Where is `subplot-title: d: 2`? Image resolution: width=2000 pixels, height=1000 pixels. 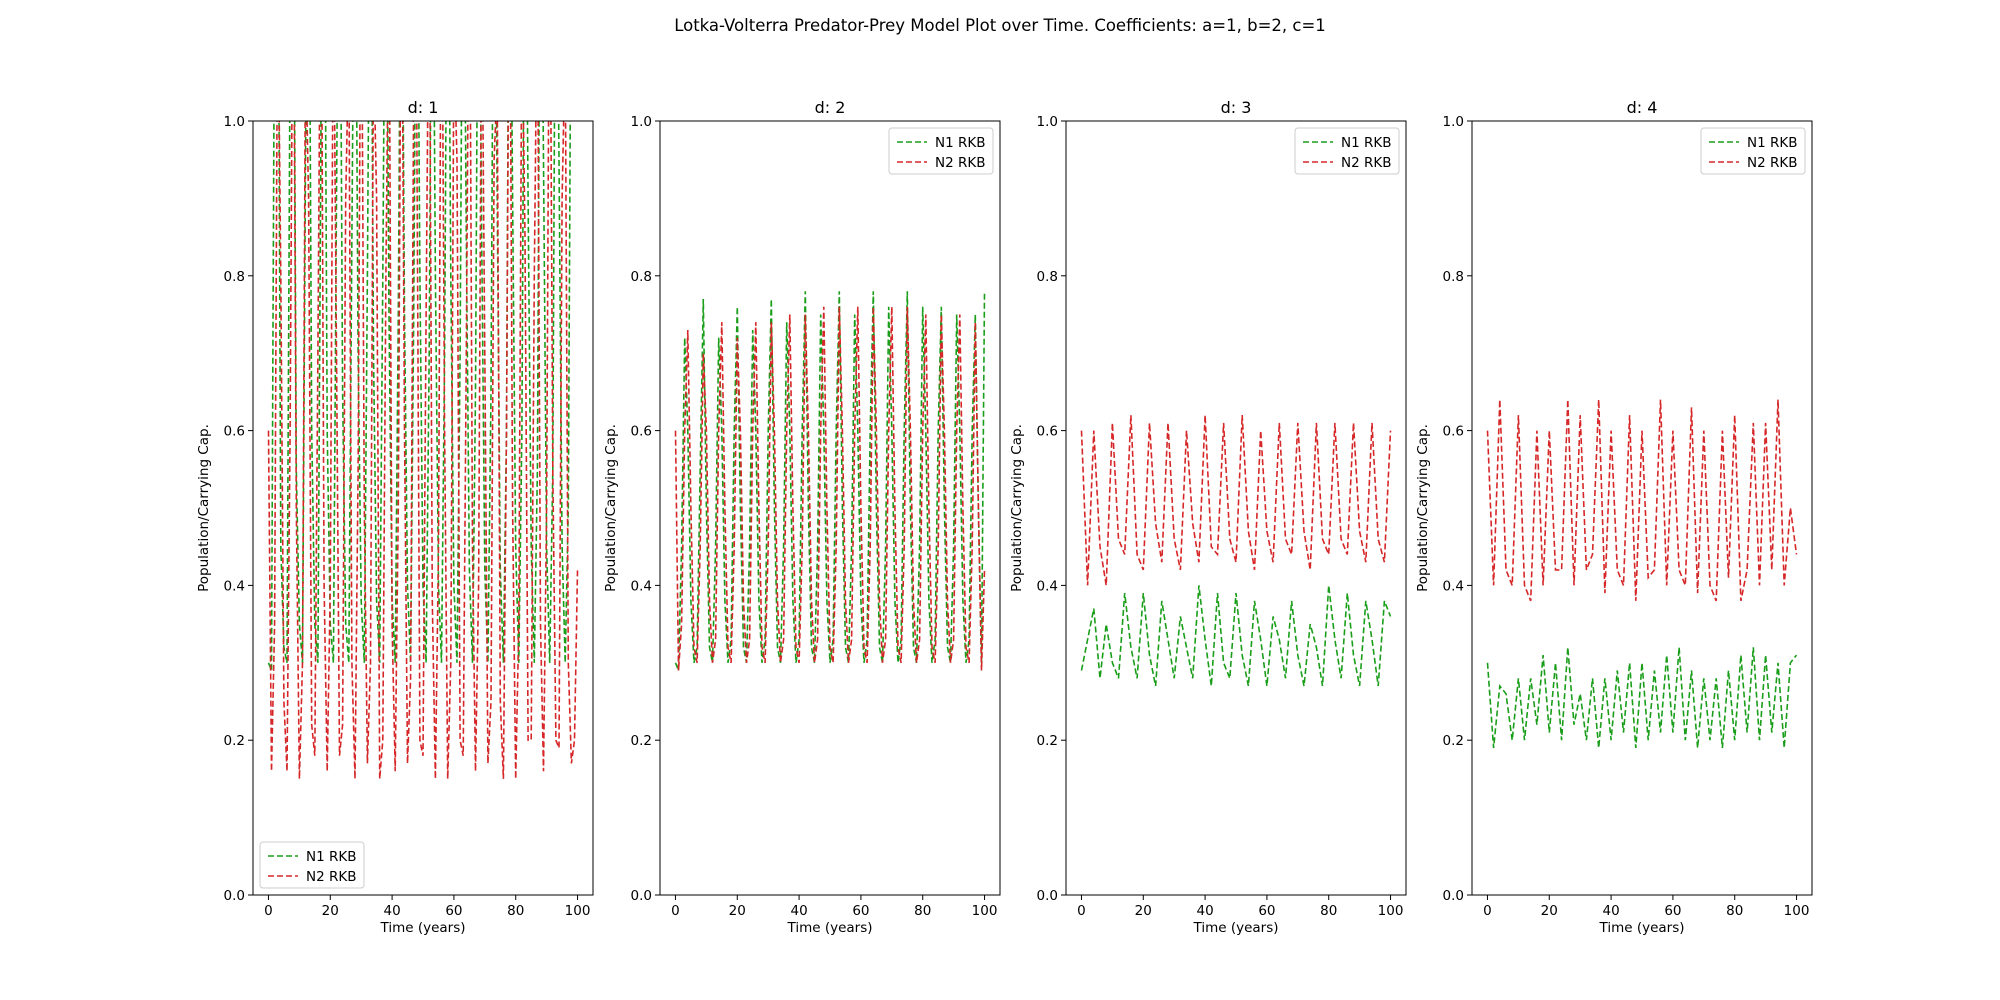
subplot-title: d: 2 is located at coordinates (830, 107).